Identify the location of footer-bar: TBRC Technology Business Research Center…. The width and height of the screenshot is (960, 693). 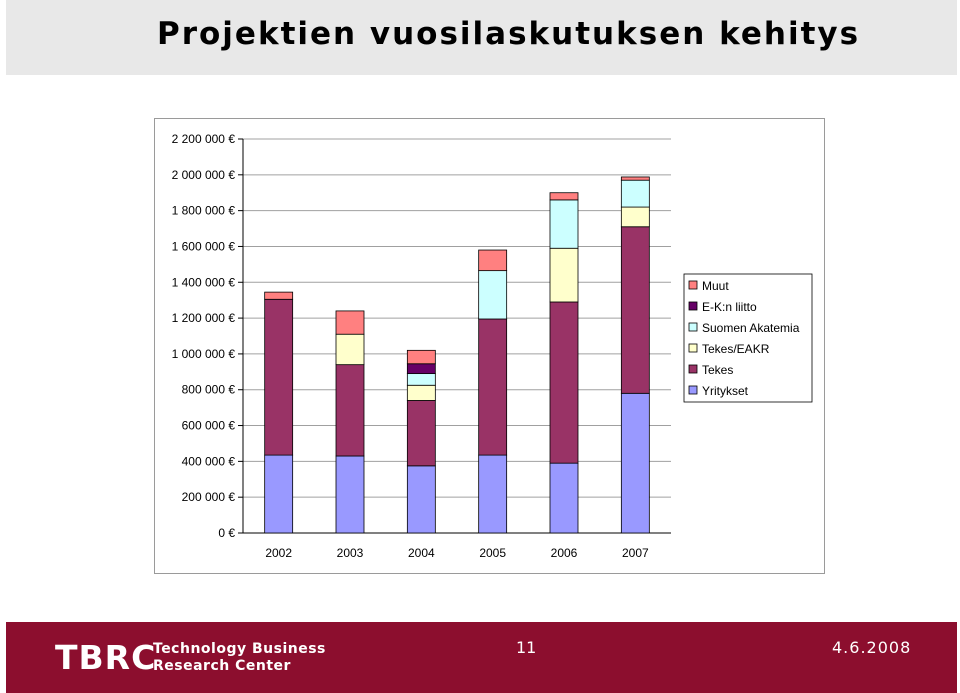
(481, 657).